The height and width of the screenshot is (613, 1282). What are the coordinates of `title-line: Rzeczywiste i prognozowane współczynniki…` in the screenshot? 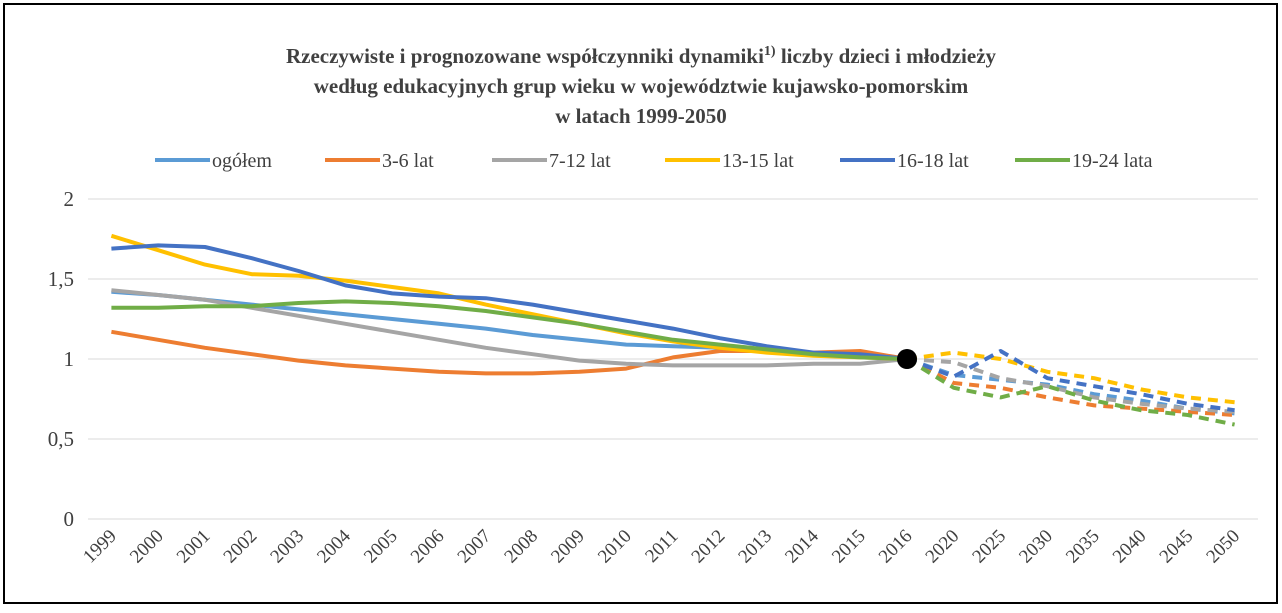 It's located at (525, 56).